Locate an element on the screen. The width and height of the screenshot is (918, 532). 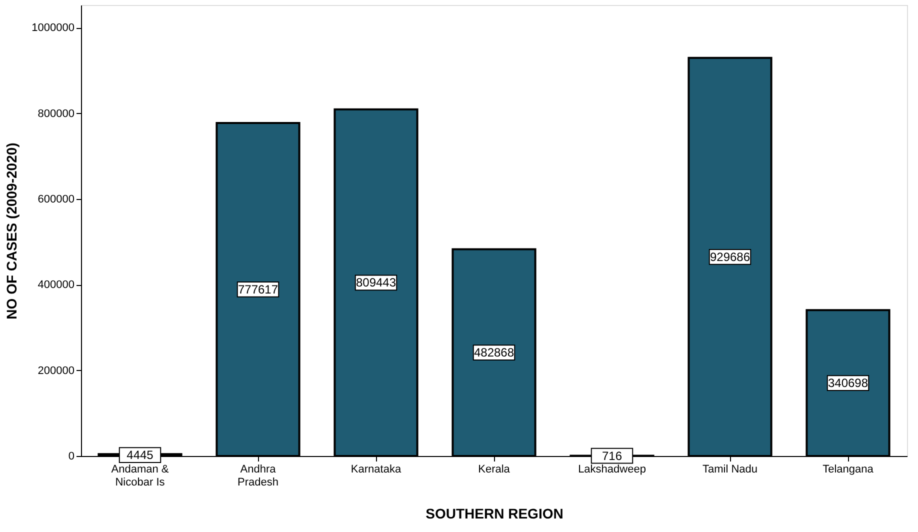
y-tick-label: 1000000 is located at coordinates (53, 28).